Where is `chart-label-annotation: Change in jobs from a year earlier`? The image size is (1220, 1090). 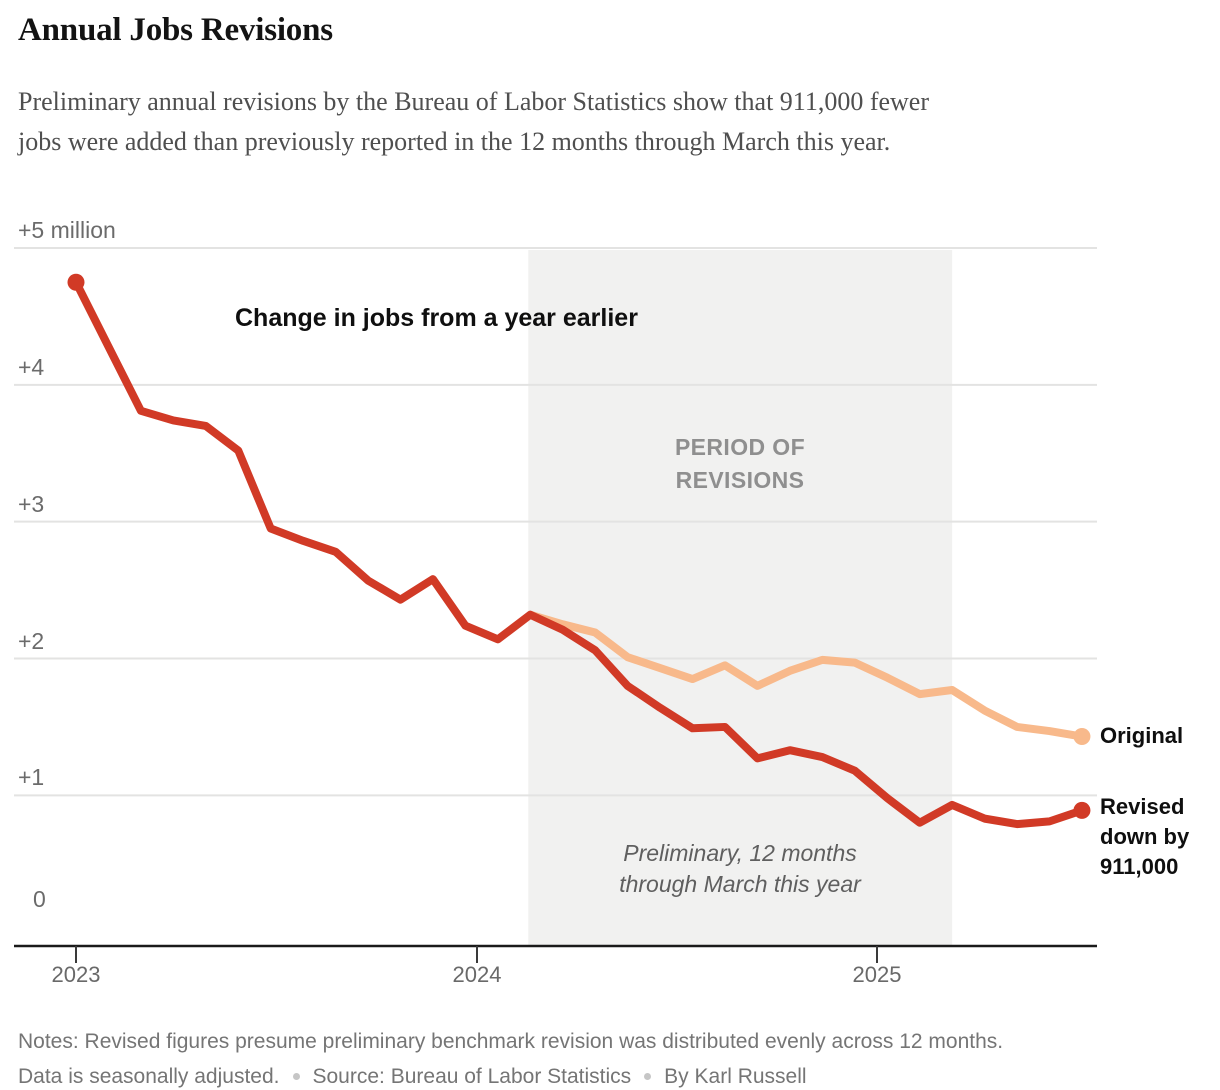 chart-label-annotation: Change in jobs from a year earlier is located at coordinates (436, 318).